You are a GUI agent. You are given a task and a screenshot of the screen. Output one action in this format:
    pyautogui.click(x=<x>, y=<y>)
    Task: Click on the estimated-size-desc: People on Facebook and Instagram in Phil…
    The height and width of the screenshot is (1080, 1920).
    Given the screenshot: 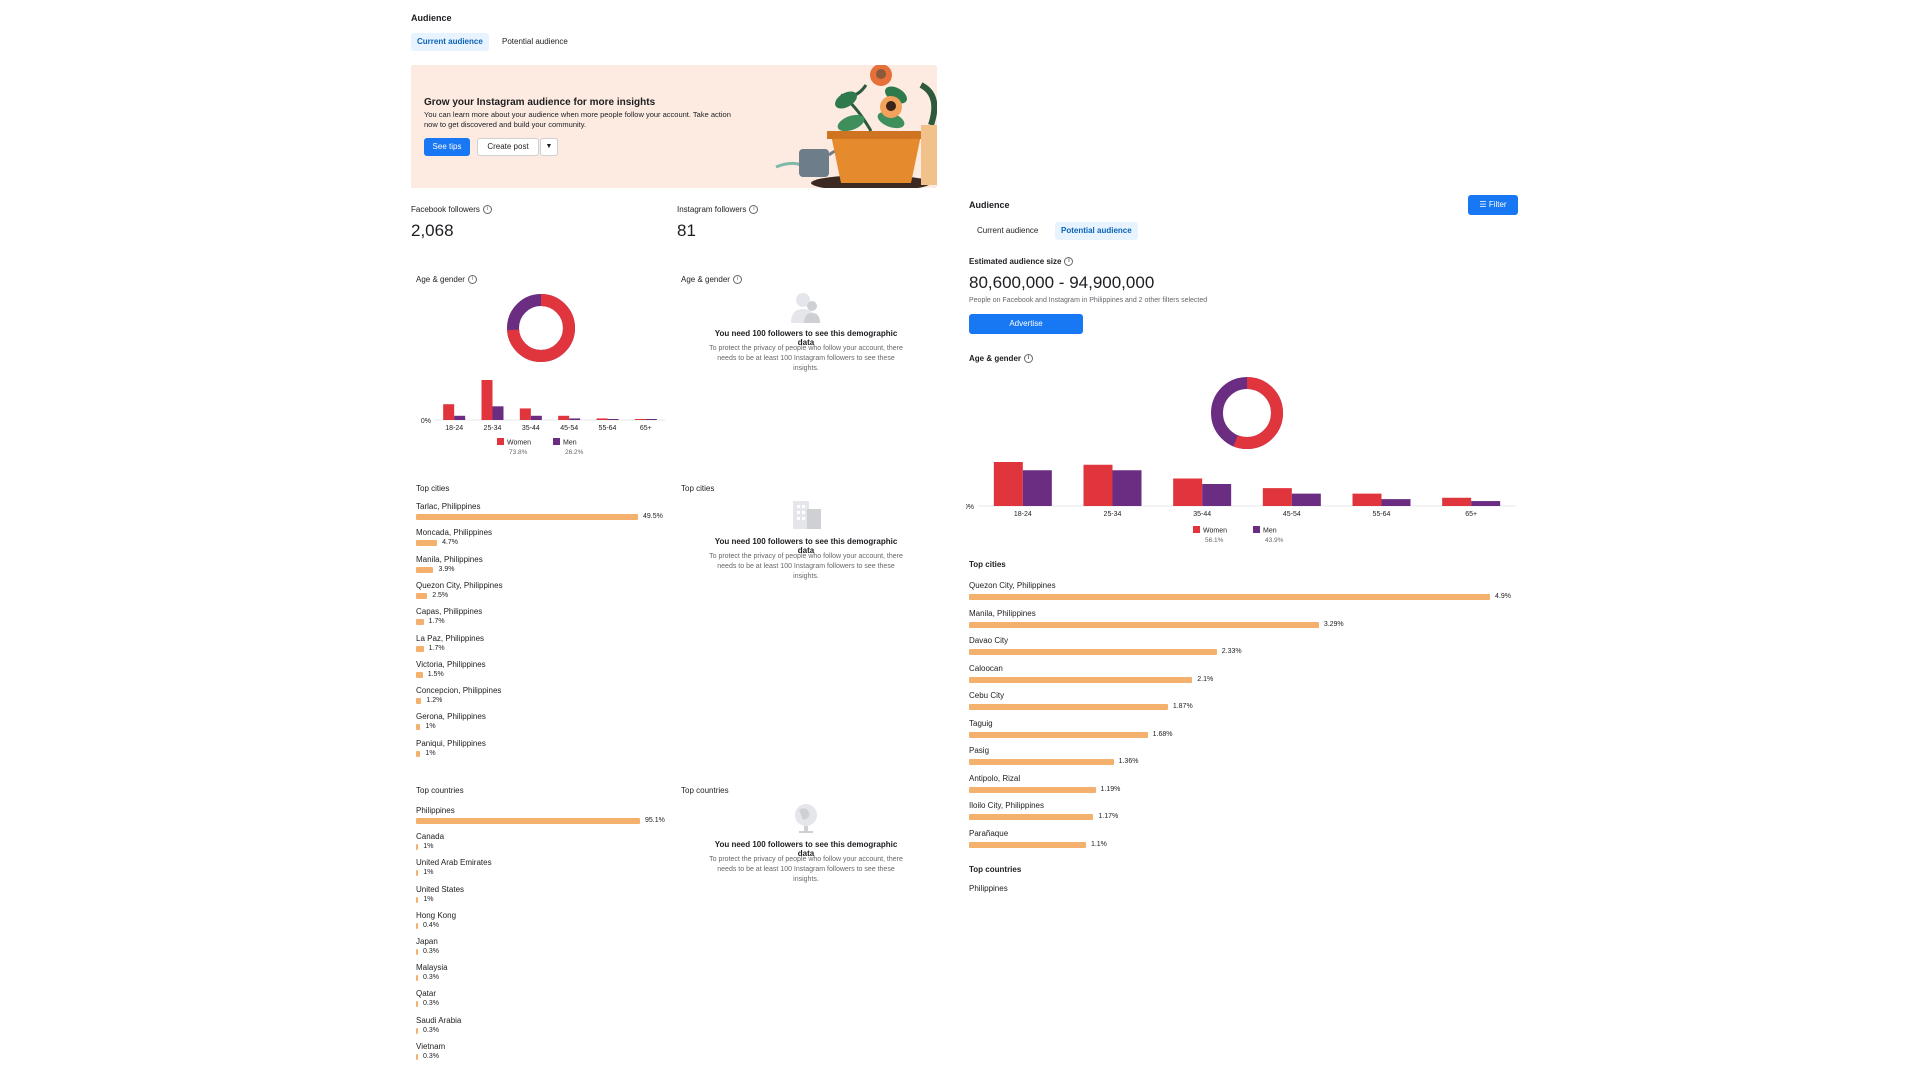 What is the action you would take?
    pyautogui.click(x=1088, y=300)
    